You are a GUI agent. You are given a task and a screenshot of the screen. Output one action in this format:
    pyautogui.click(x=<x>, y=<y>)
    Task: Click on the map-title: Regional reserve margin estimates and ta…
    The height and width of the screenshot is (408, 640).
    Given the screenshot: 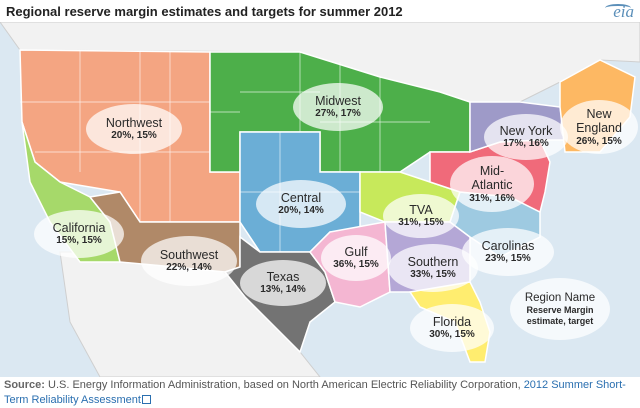 What is the action you would take?
    pyautogui.click(x=204, y=11)
    